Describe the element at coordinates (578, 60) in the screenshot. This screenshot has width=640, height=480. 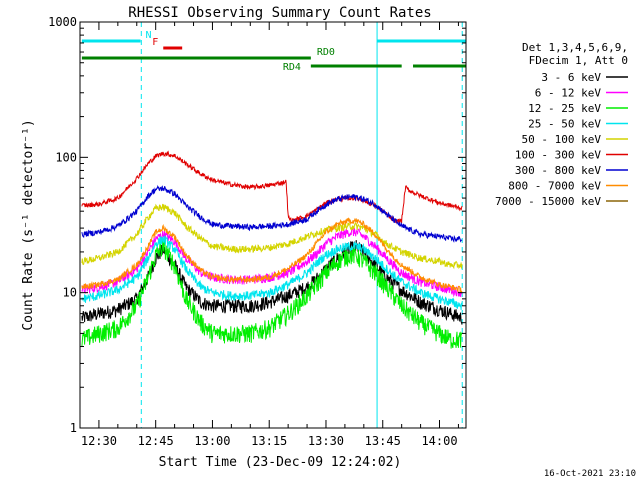
I see `legend-header-line: FDecim 1, Att 0` at that location.